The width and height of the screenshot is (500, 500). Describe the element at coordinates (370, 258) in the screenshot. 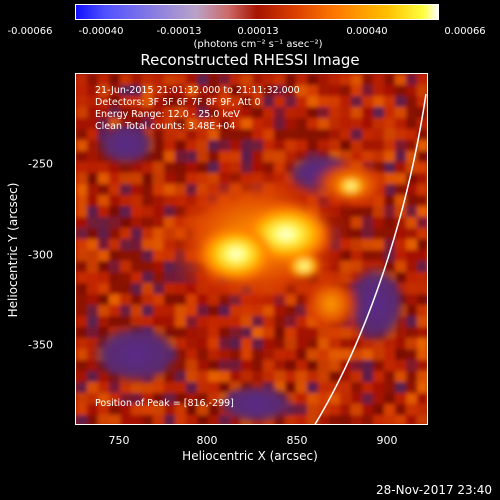

I see `solar-limb-line` at that location.